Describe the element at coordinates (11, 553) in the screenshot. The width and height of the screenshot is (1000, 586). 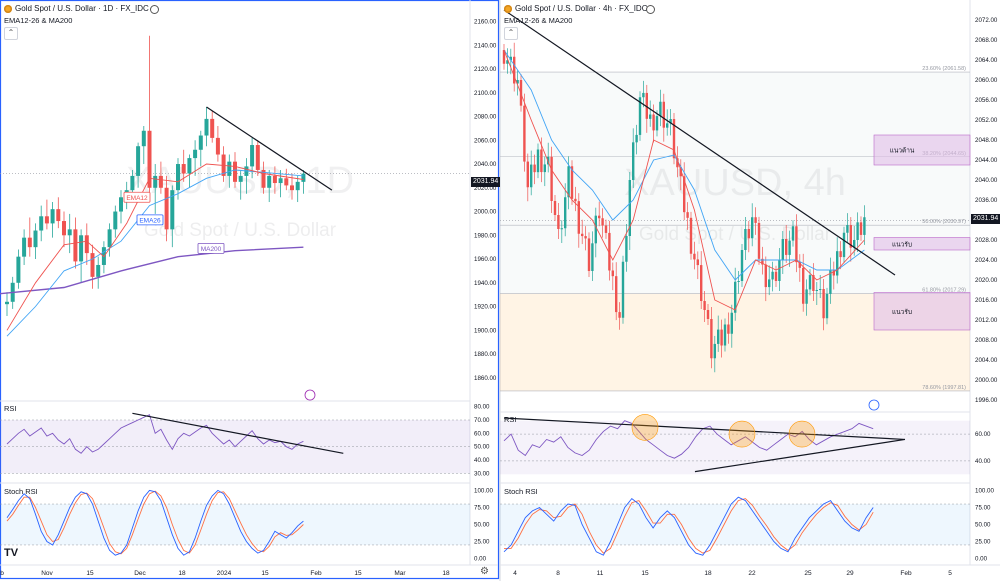
I see `tradingview-logo: TV` at that location.